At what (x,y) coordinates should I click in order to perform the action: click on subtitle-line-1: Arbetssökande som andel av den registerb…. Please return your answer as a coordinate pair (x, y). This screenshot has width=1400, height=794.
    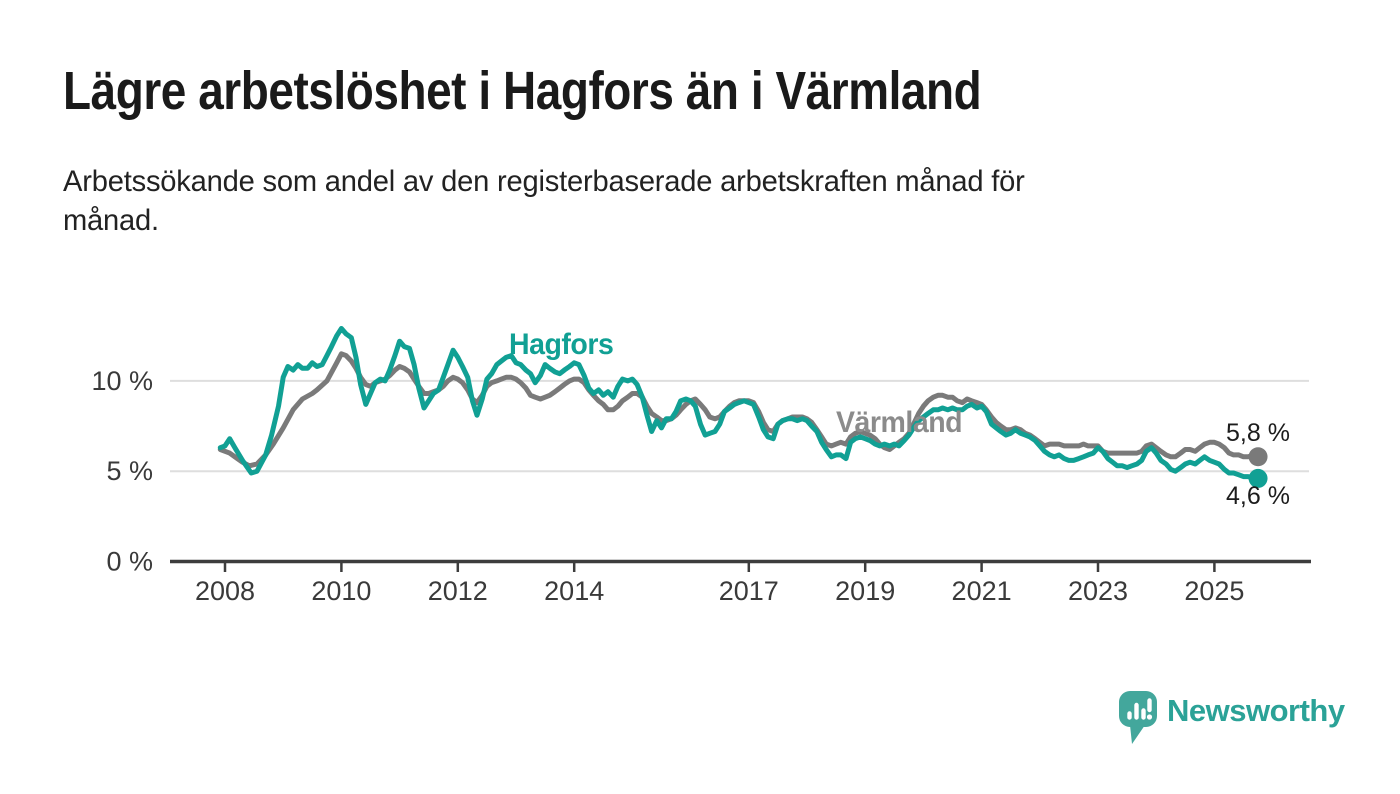
    Looking at the image, I should click on (544, 181).